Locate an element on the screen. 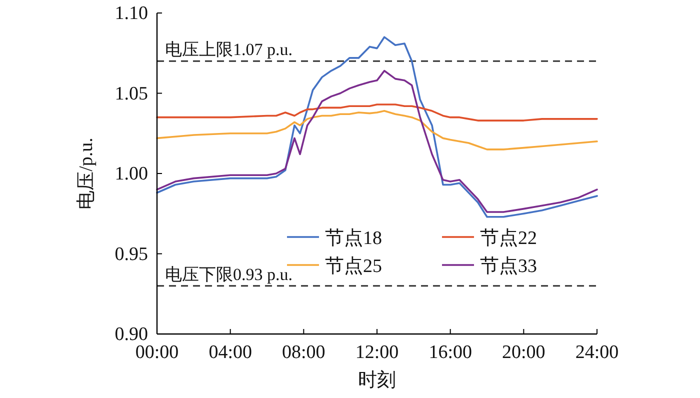  legend-label: 节点33 is located at coordinates (508, 266).